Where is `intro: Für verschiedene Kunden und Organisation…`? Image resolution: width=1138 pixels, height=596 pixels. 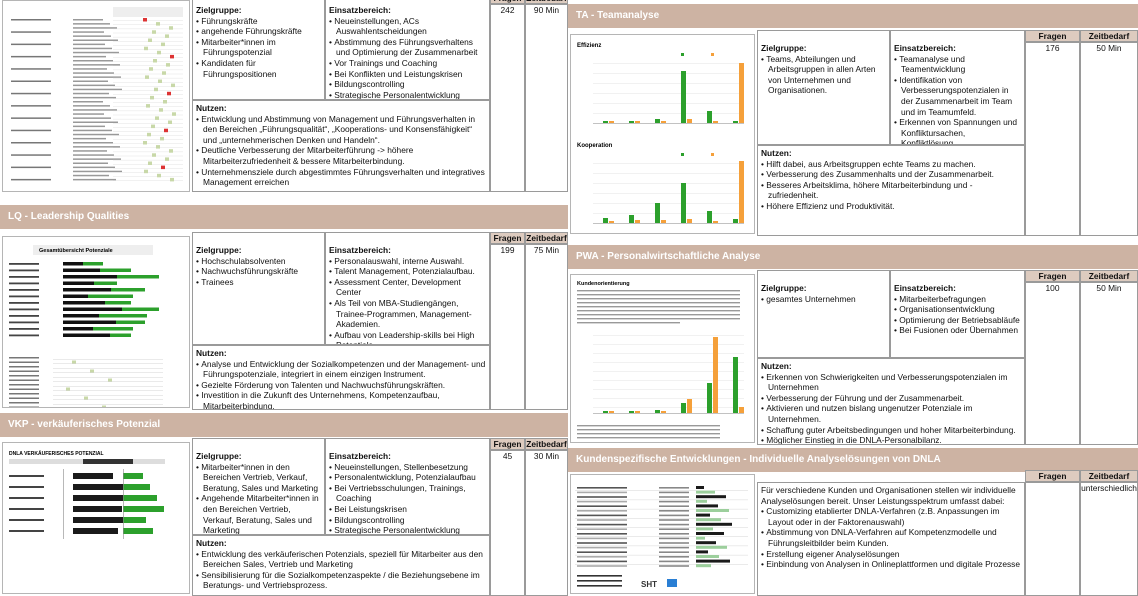 intro: Für verschiedene Kunden und Organisation… is located at coordinates (888, 495).